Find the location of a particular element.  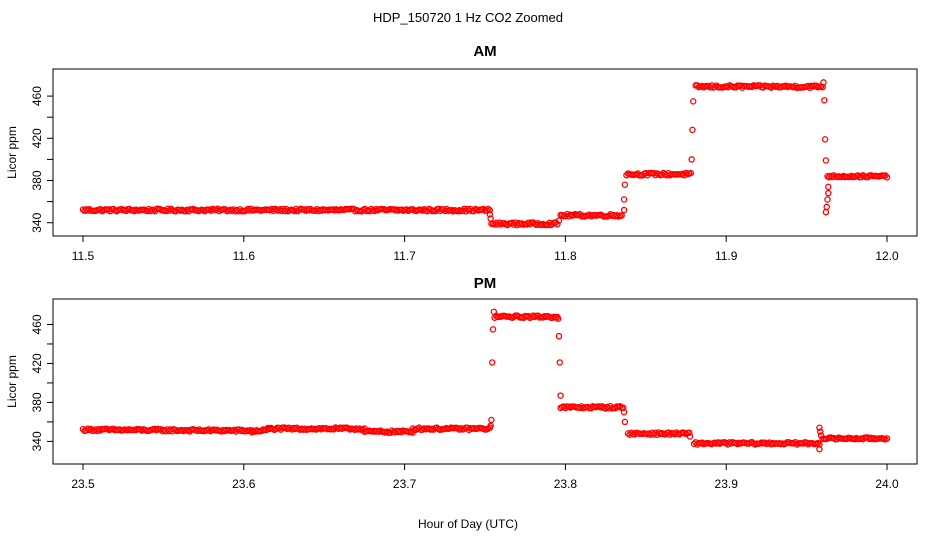

x-tick-label: 11.6 is located at coordinates (244, 256).